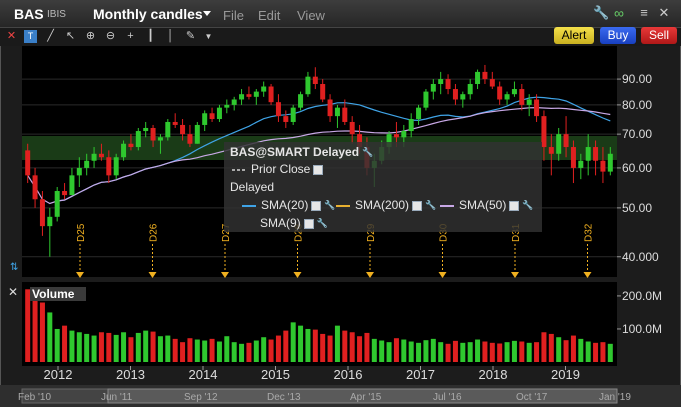 The height and width of the screenshot is (407, 681). Describe the element at coordinates (642, 296) in the screenshot. I see `volume-tick-label: 200.0M` at that location.